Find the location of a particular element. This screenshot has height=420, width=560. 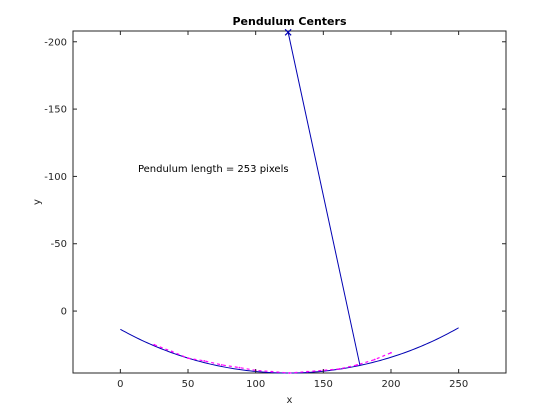

pivot-marker is located at coordinates (288, 32).